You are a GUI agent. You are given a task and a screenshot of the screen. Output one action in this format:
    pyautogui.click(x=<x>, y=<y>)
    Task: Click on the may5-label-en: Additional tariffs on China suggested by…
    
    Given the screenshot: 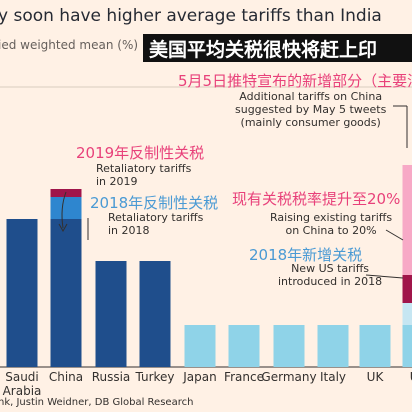 What is the action you would take?
    pyautogui.click(x=311, y=109)
    